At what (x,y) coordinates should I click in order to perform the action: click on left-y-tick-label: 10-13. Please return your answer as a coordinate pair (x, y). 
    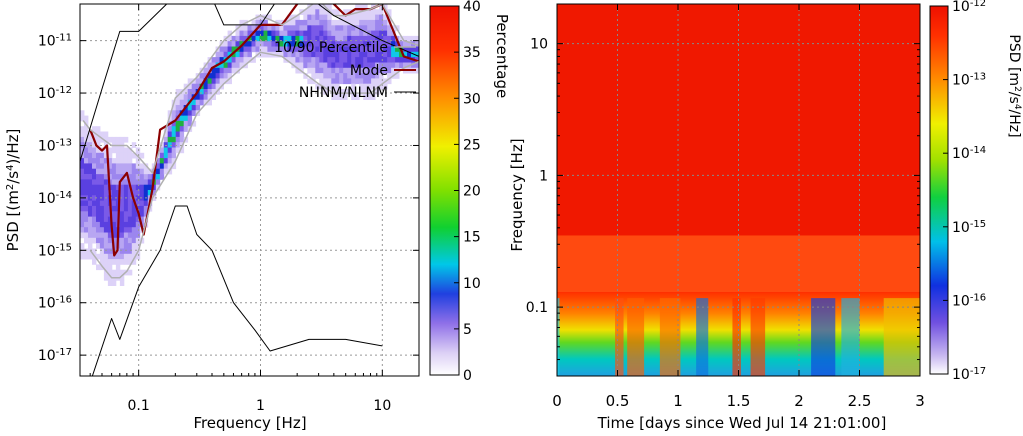
    Looking at the image, I should click on (55, 146).